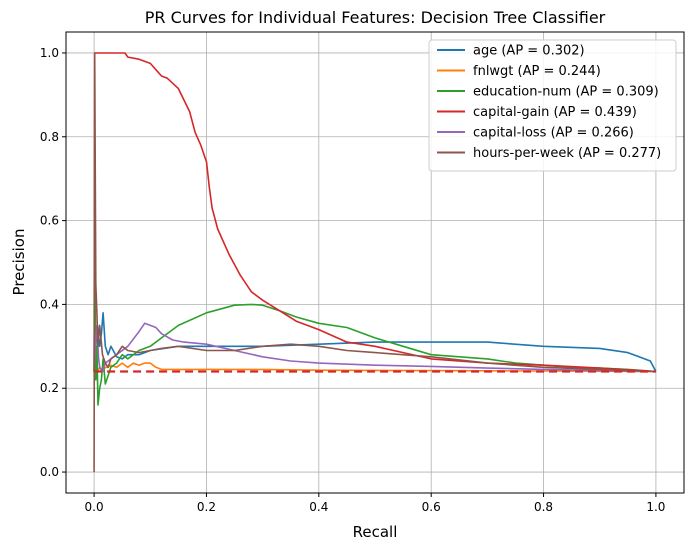 This screenshot has width=695, height=551. What do you see at coordinates (555, 112) in the screenshot?
I see `legend-label-3: capital-gain (AP = 0.439)` at bounding box center [555, 112].